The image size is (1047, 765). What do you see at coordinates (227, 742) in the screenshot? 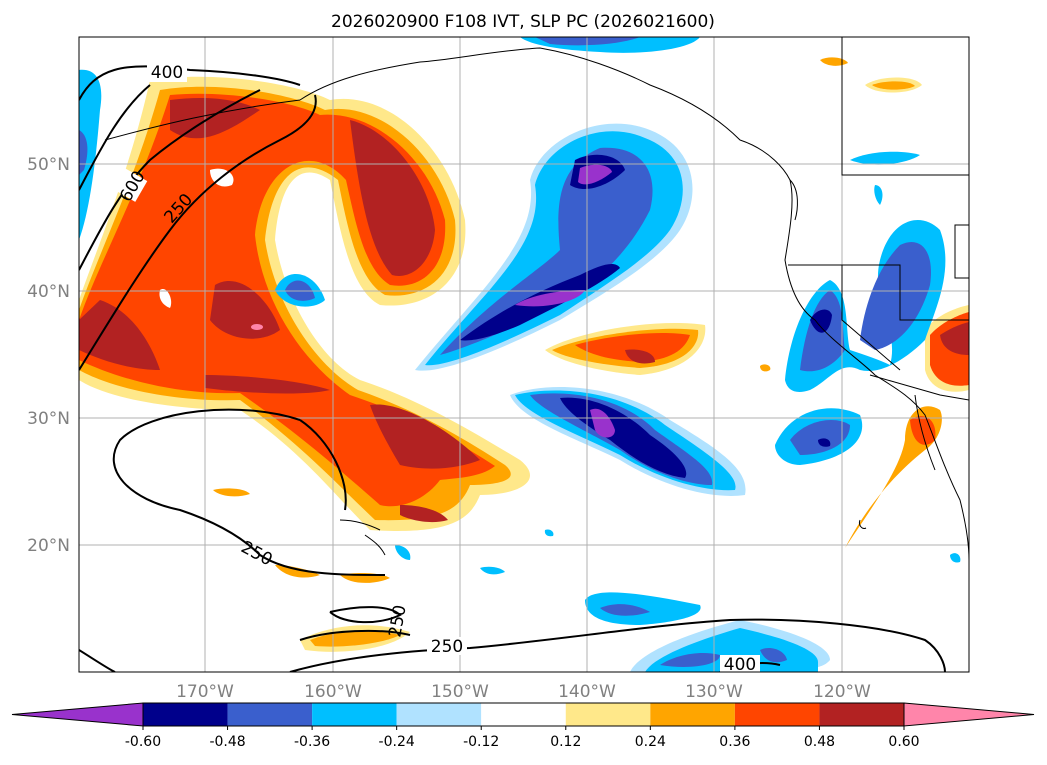
I see `colorbar-tick-label: -0.48` at bounding box center [227, 742].